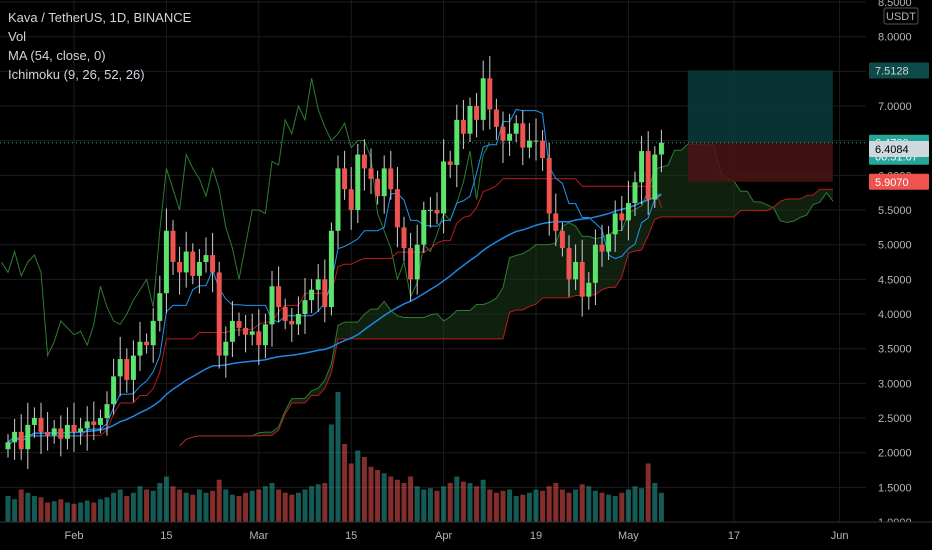  I want to click on legend-volume: Vol, so click(17, 36).